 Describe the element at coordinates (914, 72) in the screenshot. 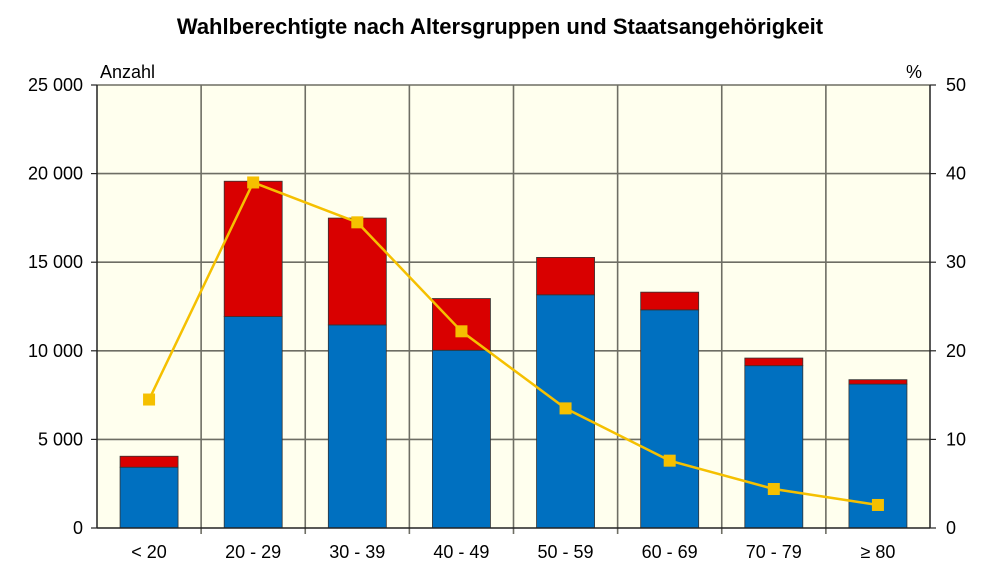

I see `right-axis-label: %` at that location.